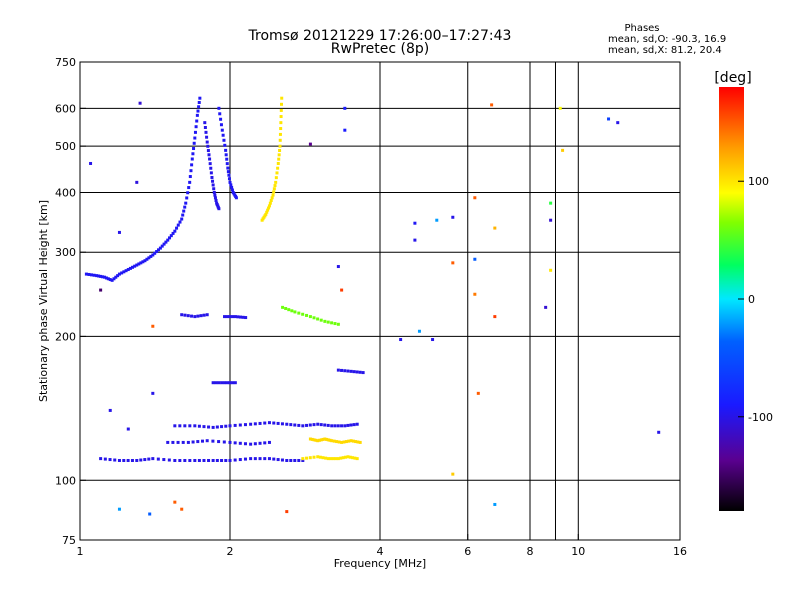  I want to click on x-tick-label: 4, so click(380, 551).